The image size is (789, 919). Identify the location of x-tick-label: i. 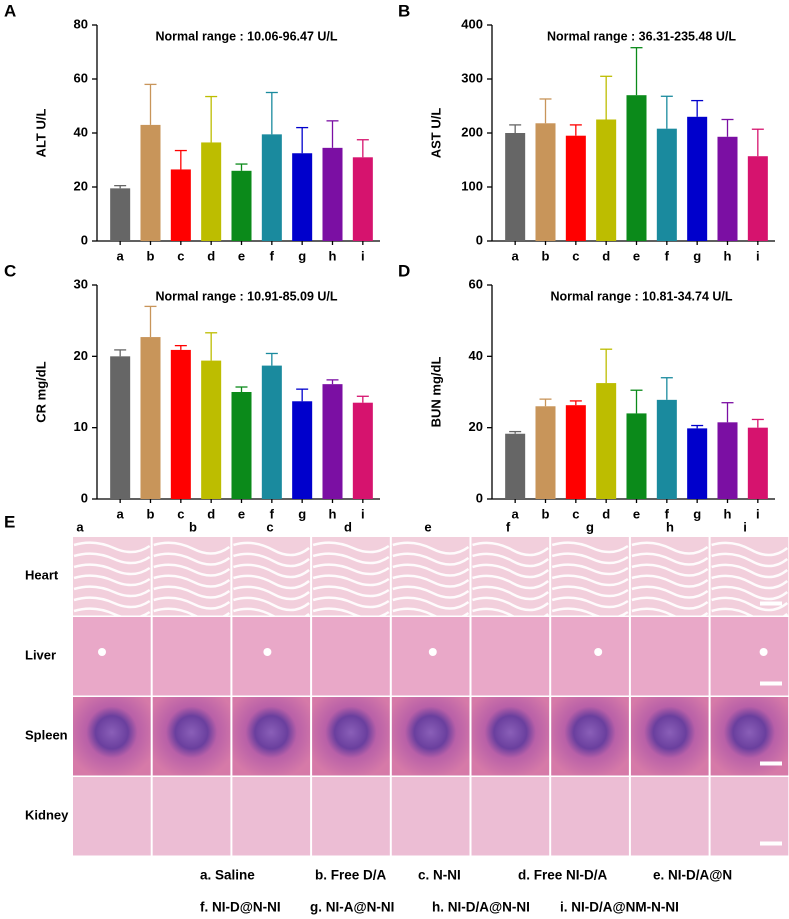
(758, 513).